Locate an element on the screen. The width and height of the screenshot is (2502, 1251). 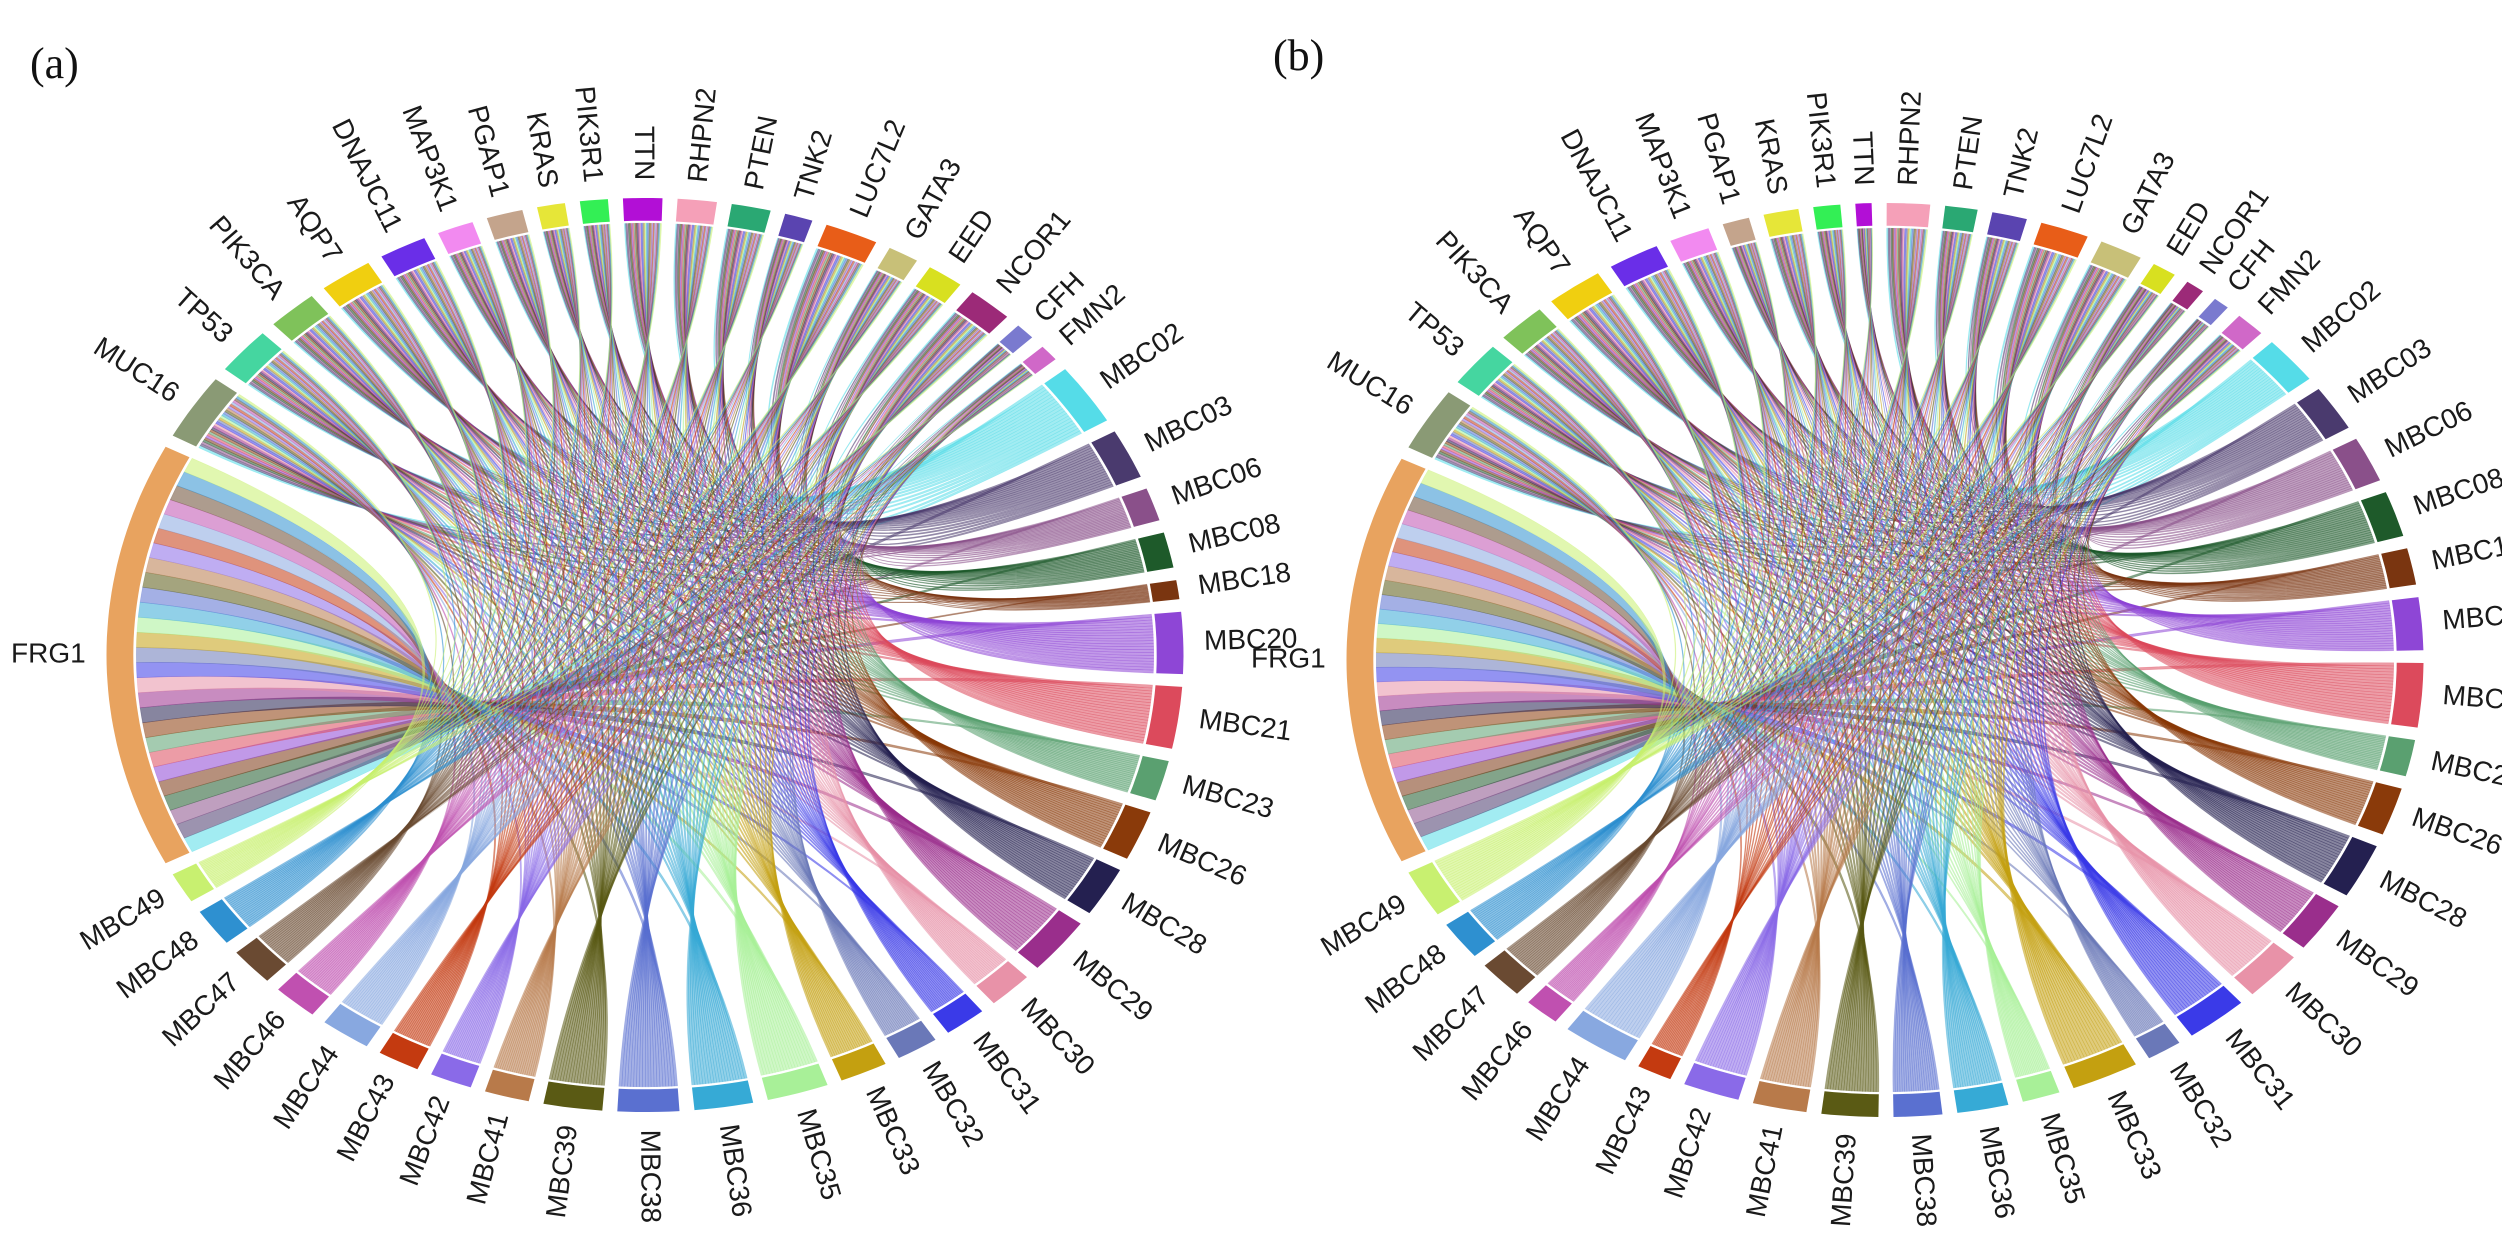
ribbon-pten-mbc31 is located at coordinates (2068, 618).